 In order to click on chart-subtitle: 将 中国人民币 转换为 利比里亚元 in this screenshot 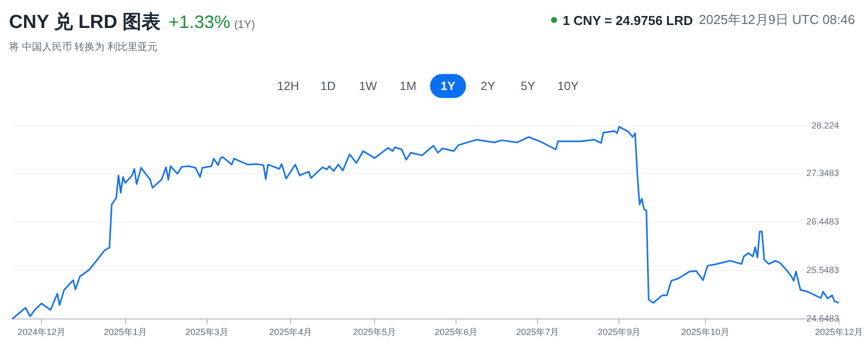, I will do `click(83, 47)`.